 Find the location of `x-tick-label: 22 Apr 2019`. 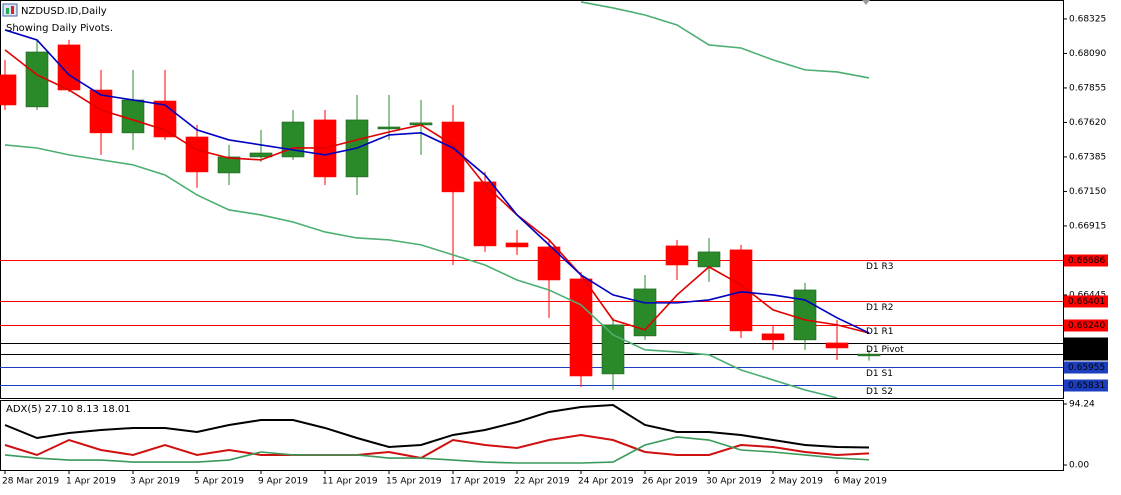

x-tick-label: 22 Apr 2019 is located at coordinates (542, 482).